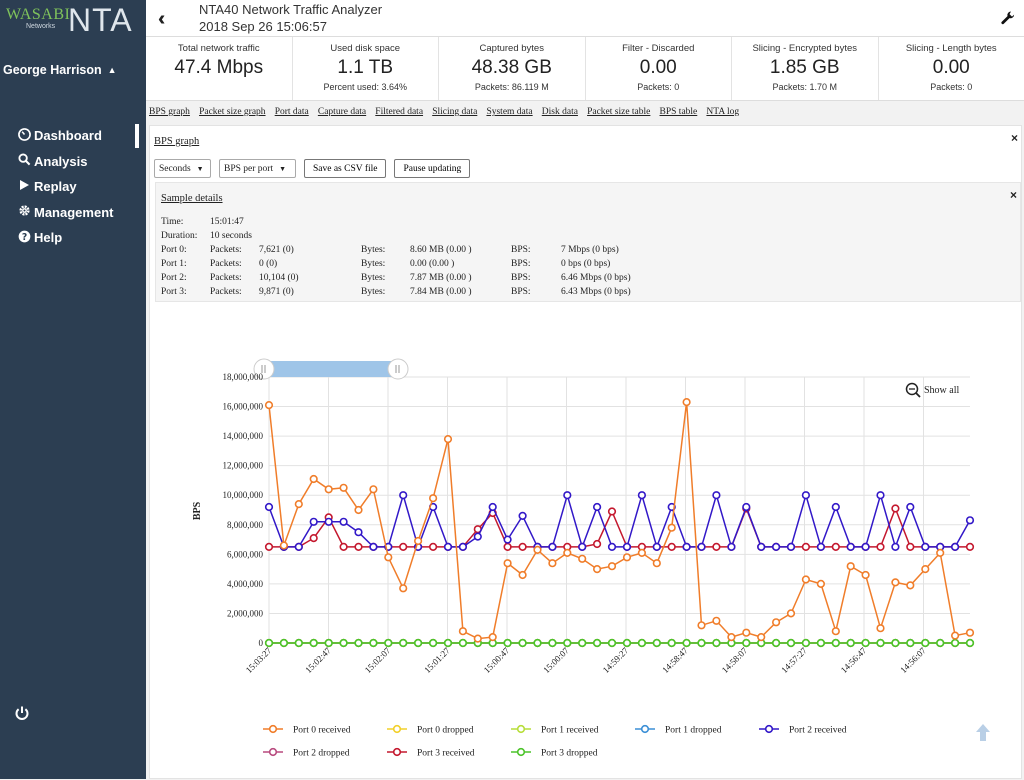 The height and width of the screenshot is (780, 1024). What do you see at coordinates (803, 731) in the screenshot?
I see `legend-item: Port 2 received` at bounding box center [803, 731].